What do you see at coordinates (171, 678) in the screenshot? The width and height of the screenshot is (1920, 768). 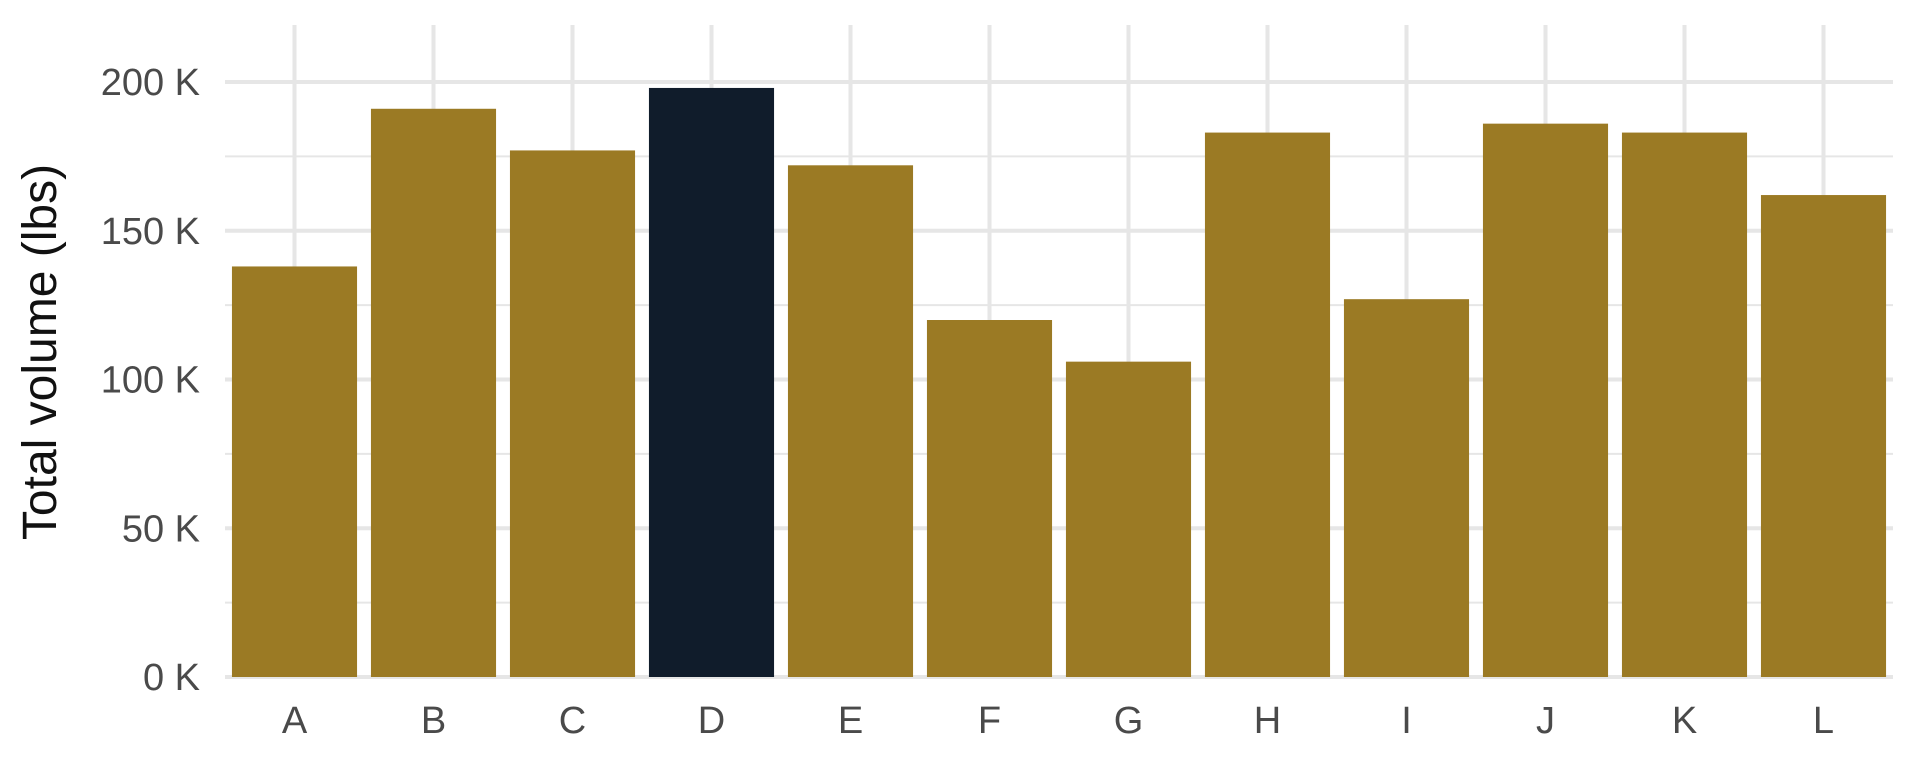 I see `y-tick-label: 0 K` at bounding box center [171, 678].